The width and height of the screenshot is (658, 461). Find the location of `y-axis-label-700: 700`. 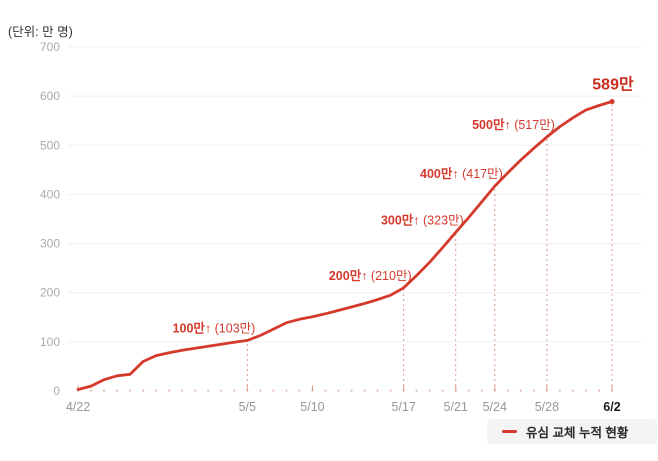

y-axis-label-700: 700 is located at coordinates (50, 47).